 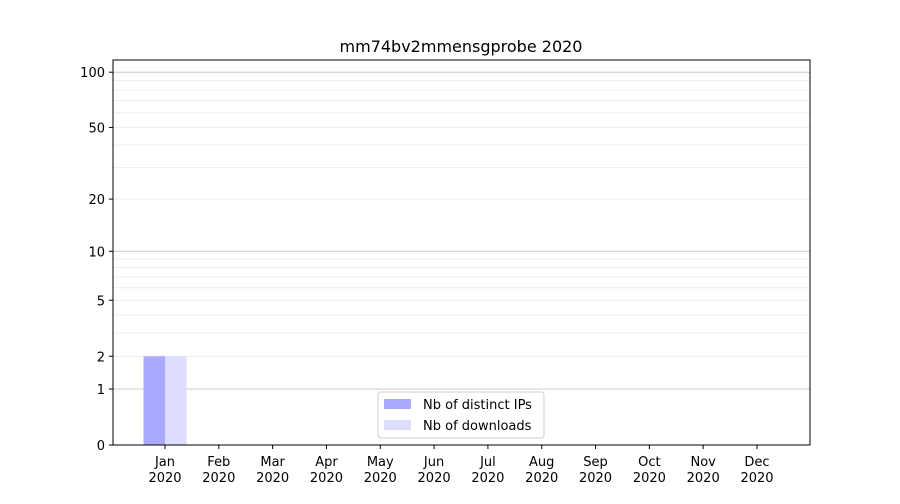 I want to click on y-tick-label: 100, so click(x=92, y=73).